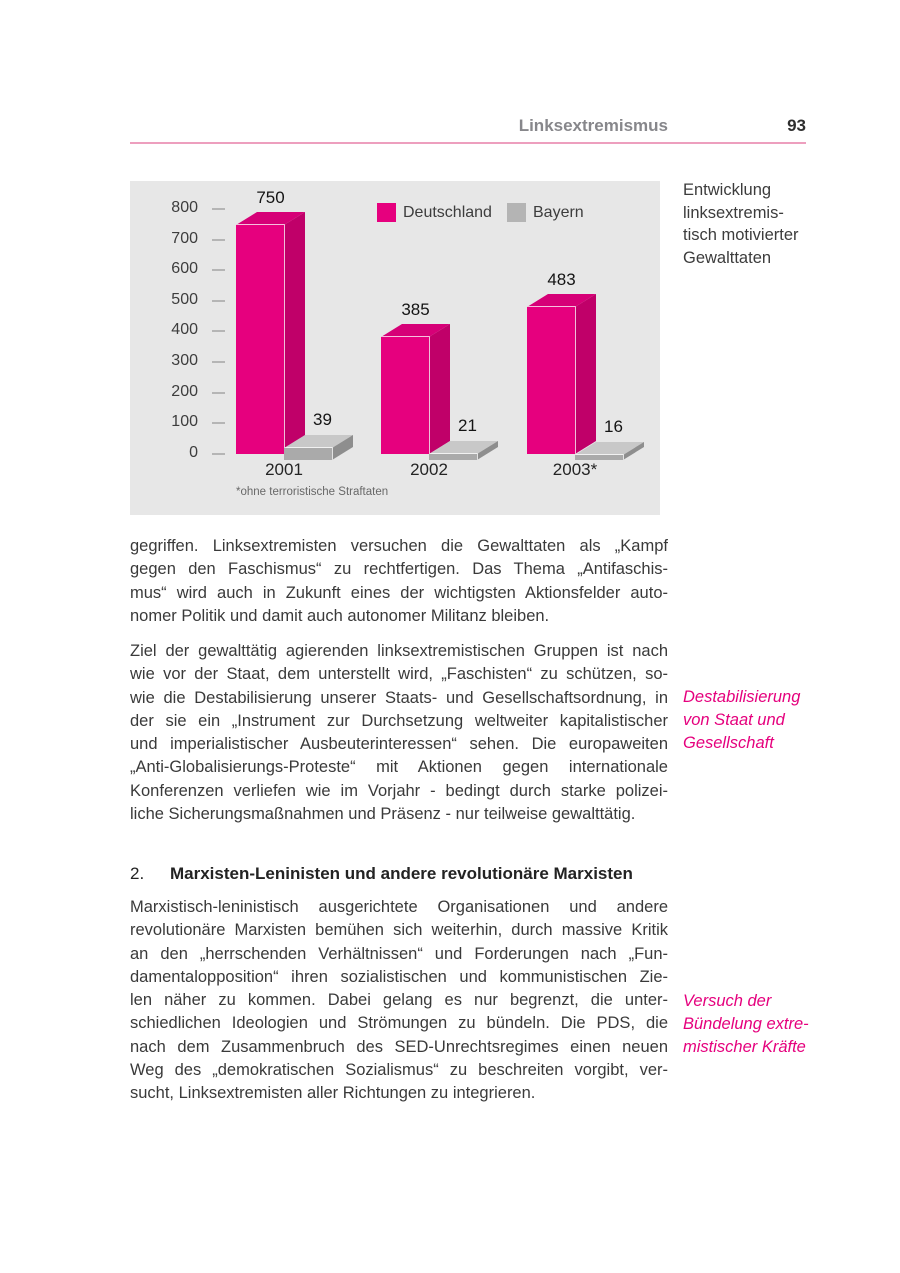  What do you see at coordinates (741, 235) in the screenshot?
I see `text-line: tisch motivierter` at bounding box center [741, 235].